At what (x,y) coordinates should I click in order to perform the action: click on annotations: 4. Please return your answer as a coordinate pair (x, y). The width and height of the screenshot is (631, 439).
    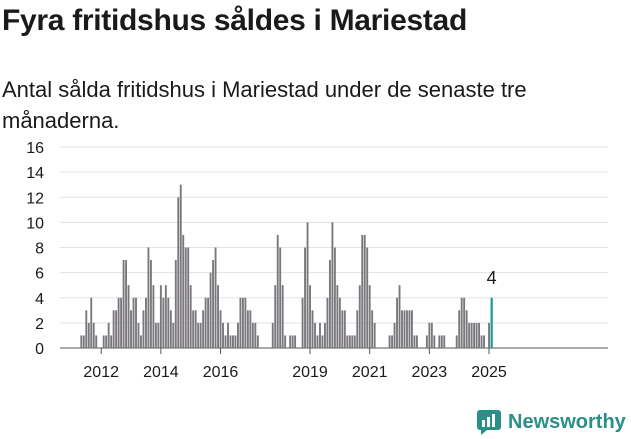
    Looking at the image, I should click on (492, 278).